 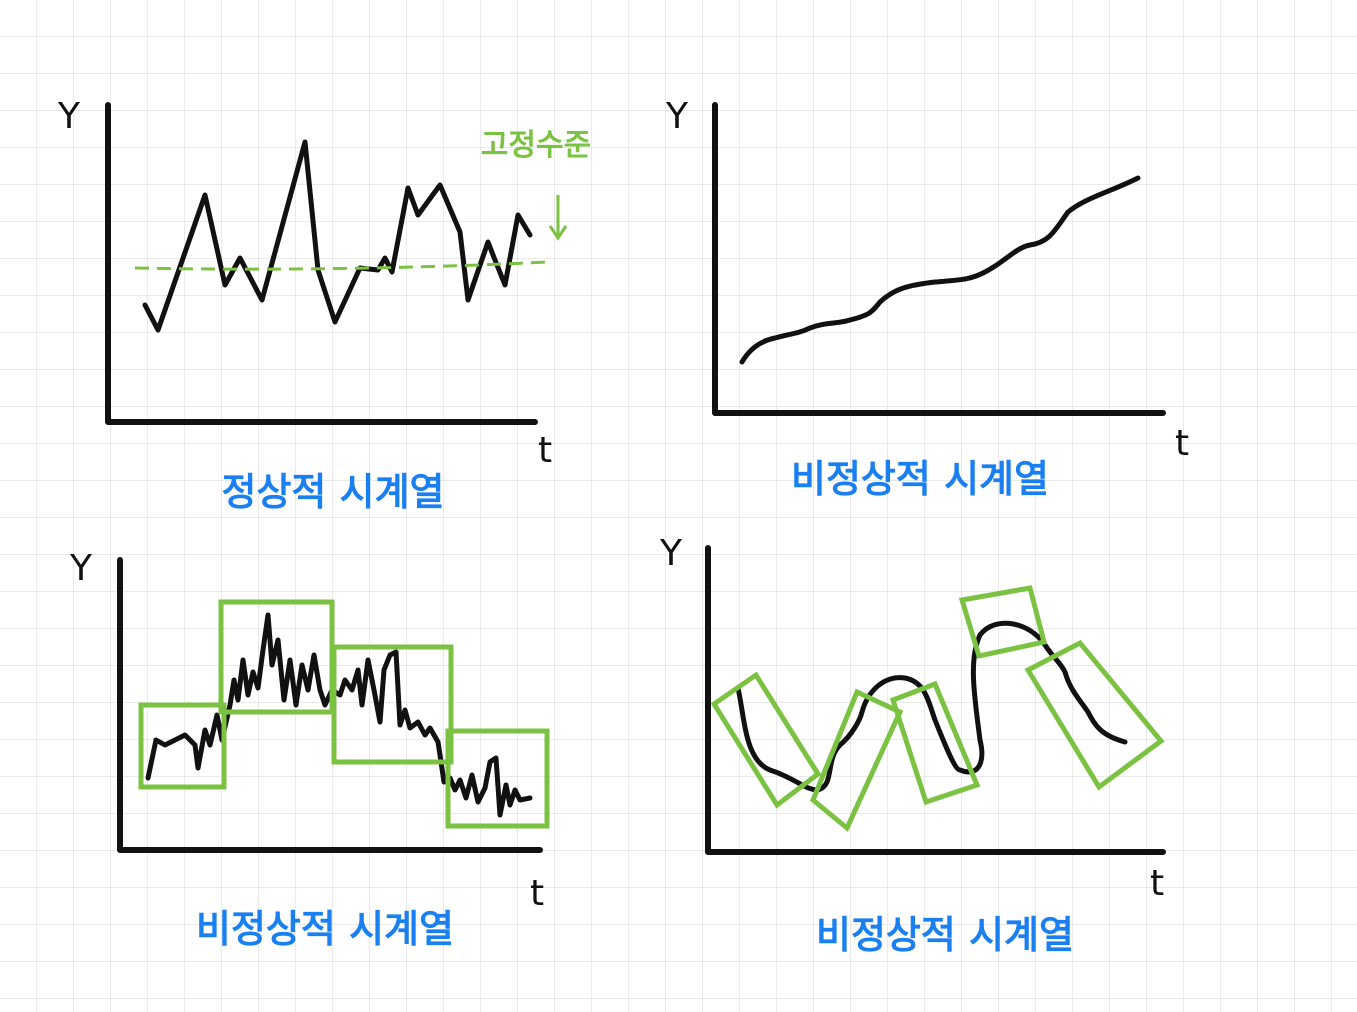 I want to click on arrow, so click(x=558, y=218).